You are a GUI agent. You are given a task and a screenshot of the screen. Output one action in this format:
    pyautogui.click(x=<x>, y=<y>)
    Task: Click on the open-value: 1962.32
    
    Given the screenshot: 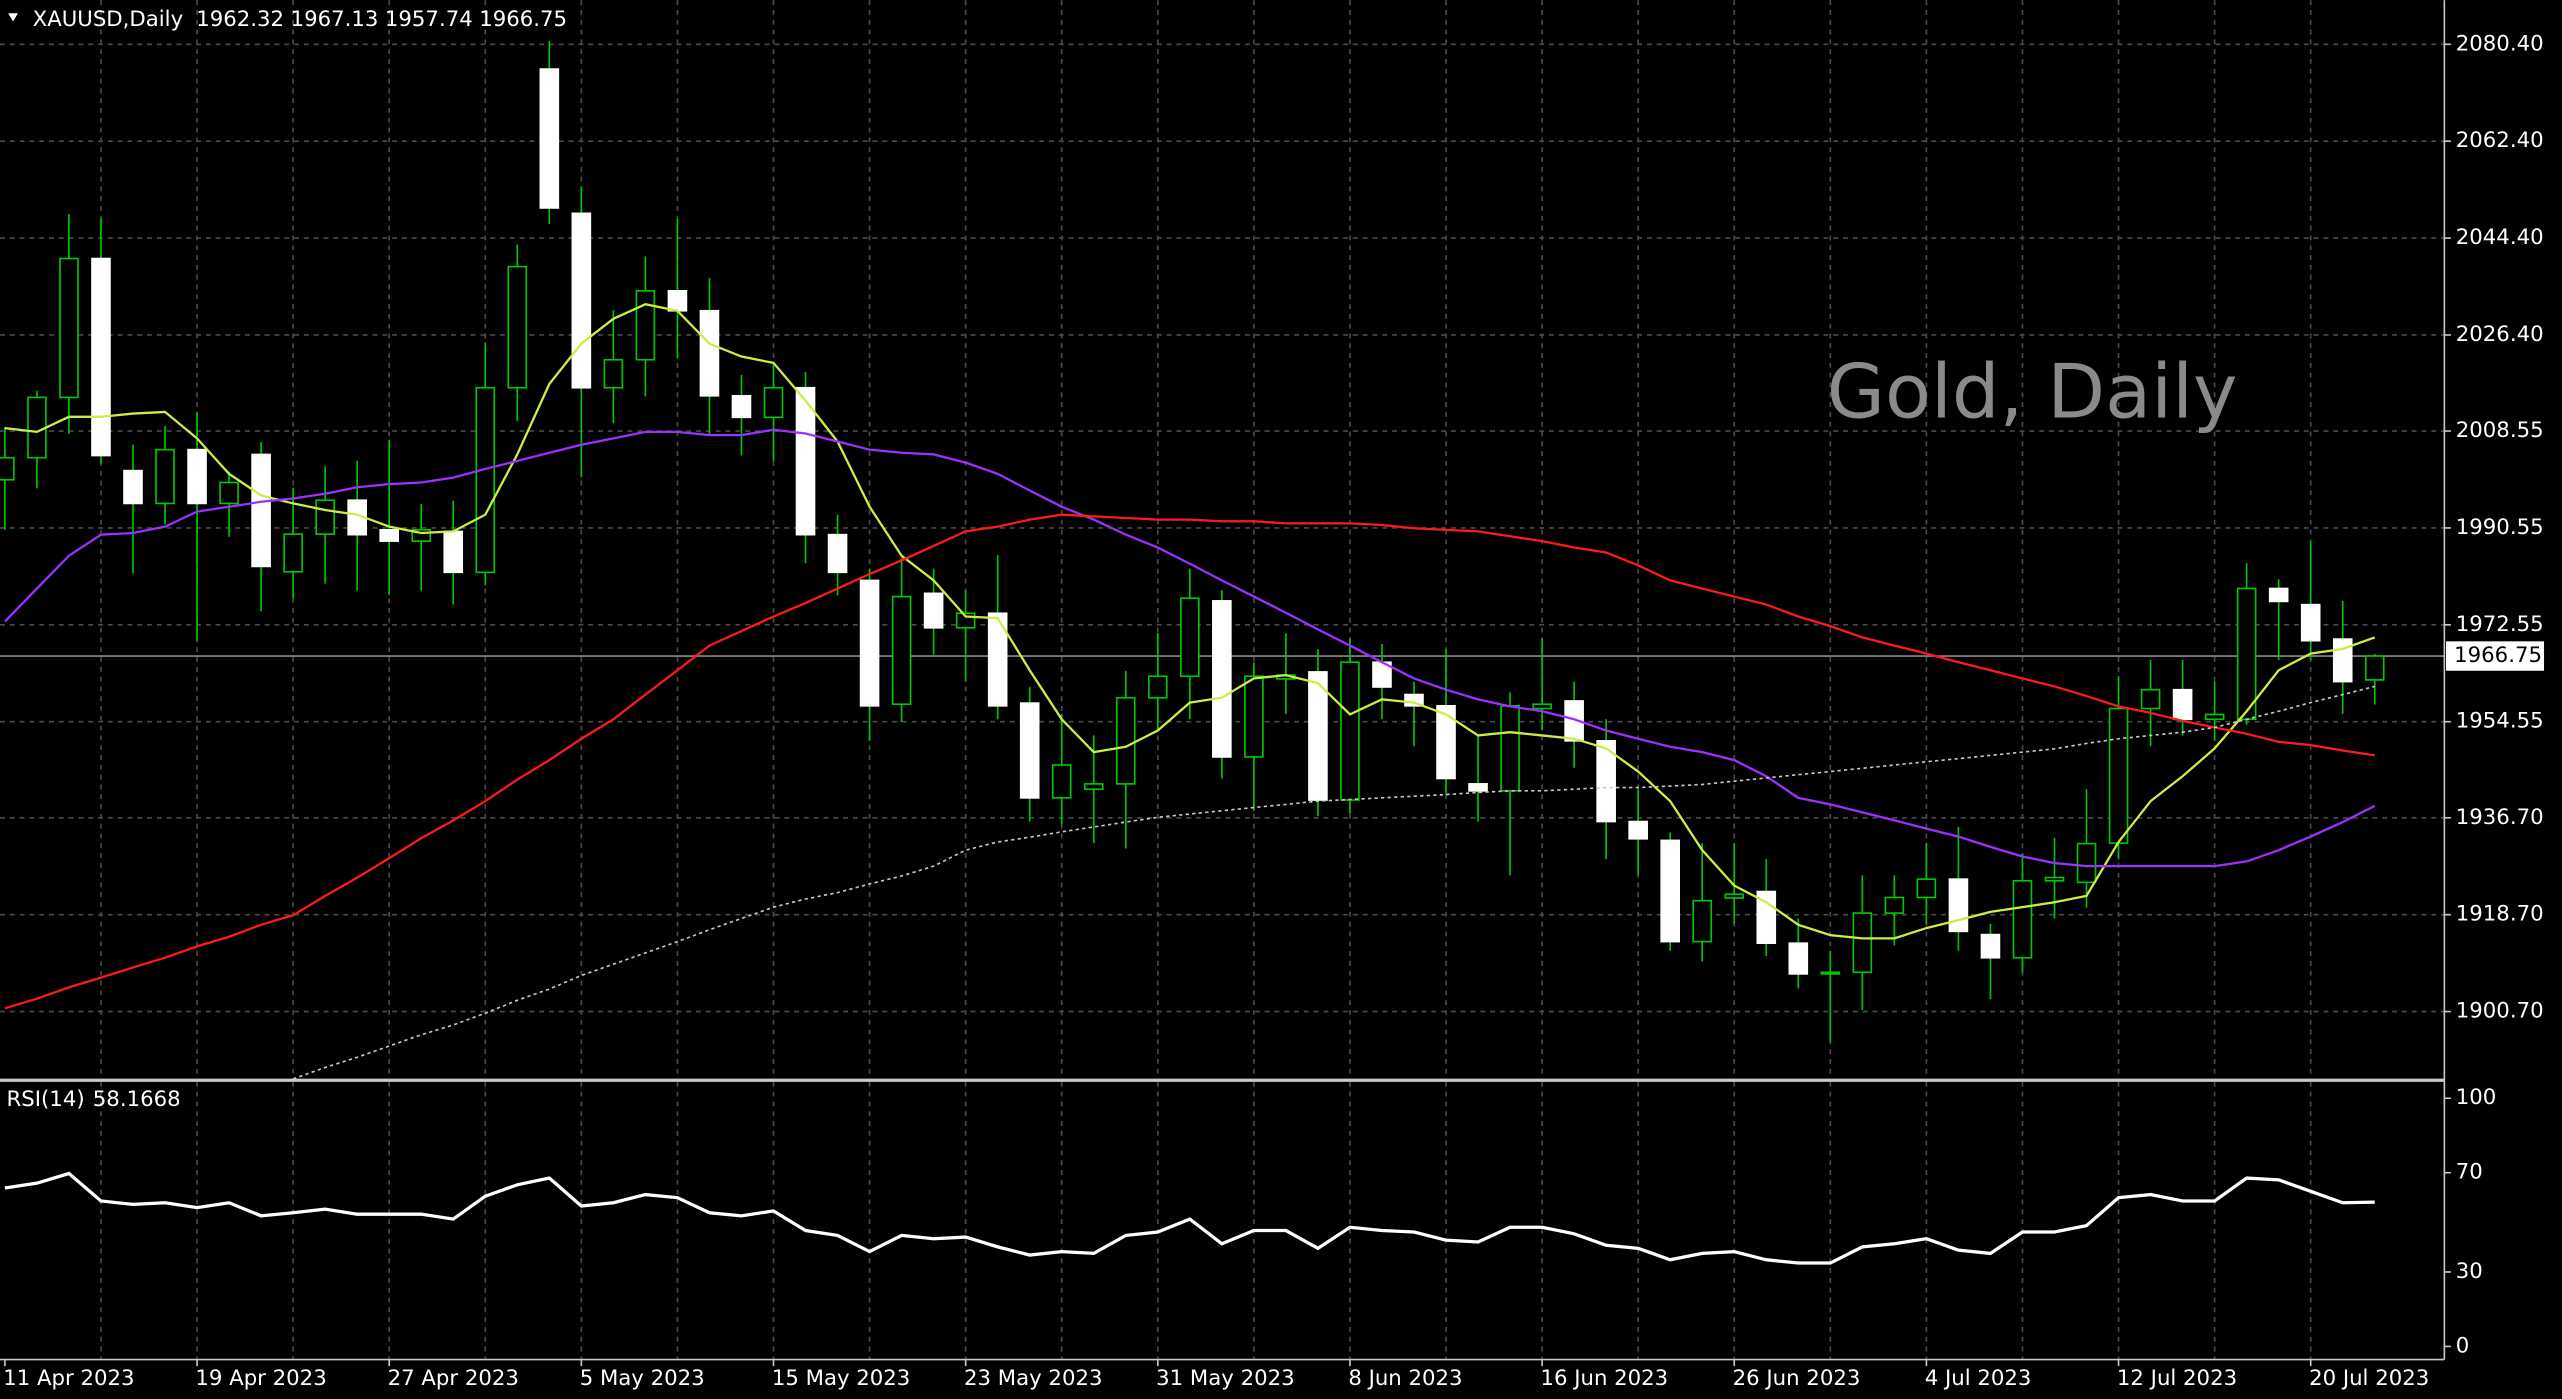 What is the action you would take?
    pyautogui.click(x=240, y=19)
    